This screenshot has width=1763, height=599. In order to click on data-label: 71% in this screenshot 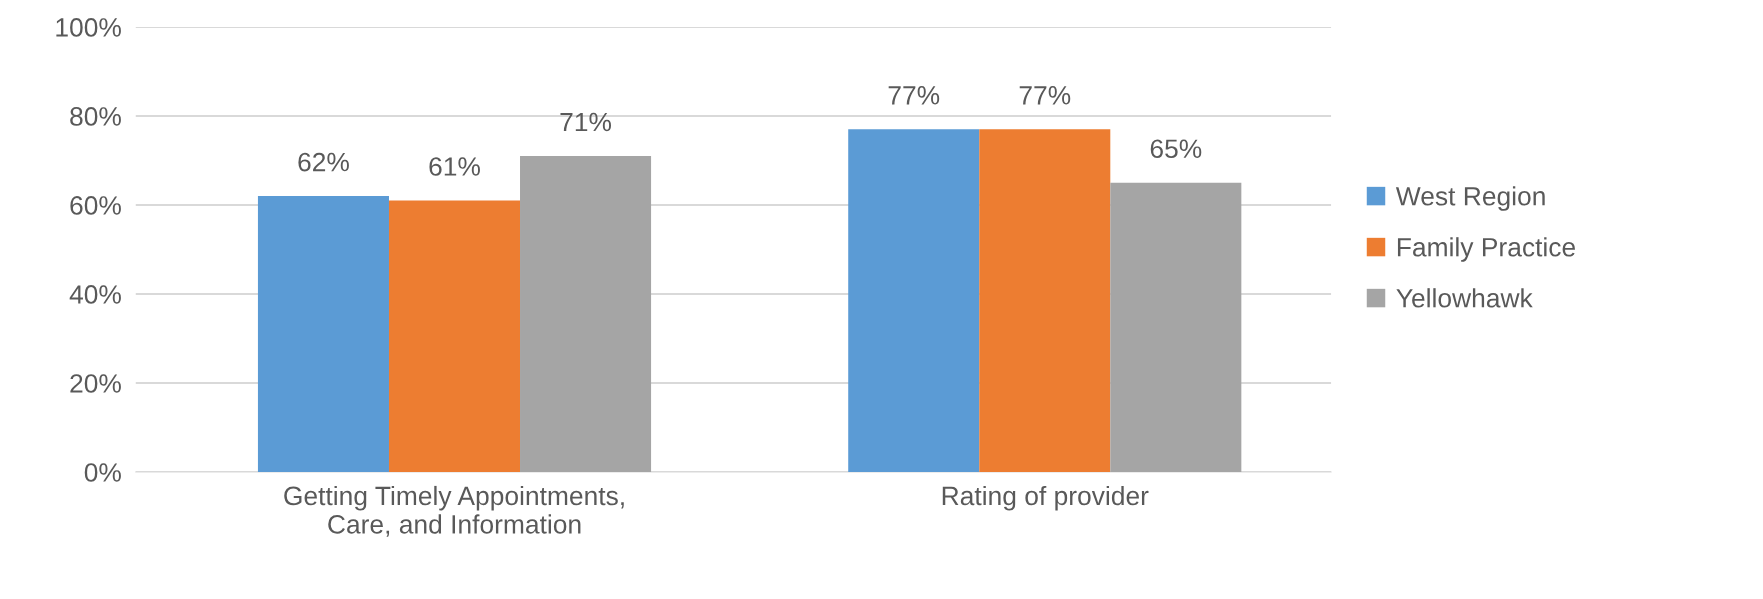, I will do `click(586, 122)`.